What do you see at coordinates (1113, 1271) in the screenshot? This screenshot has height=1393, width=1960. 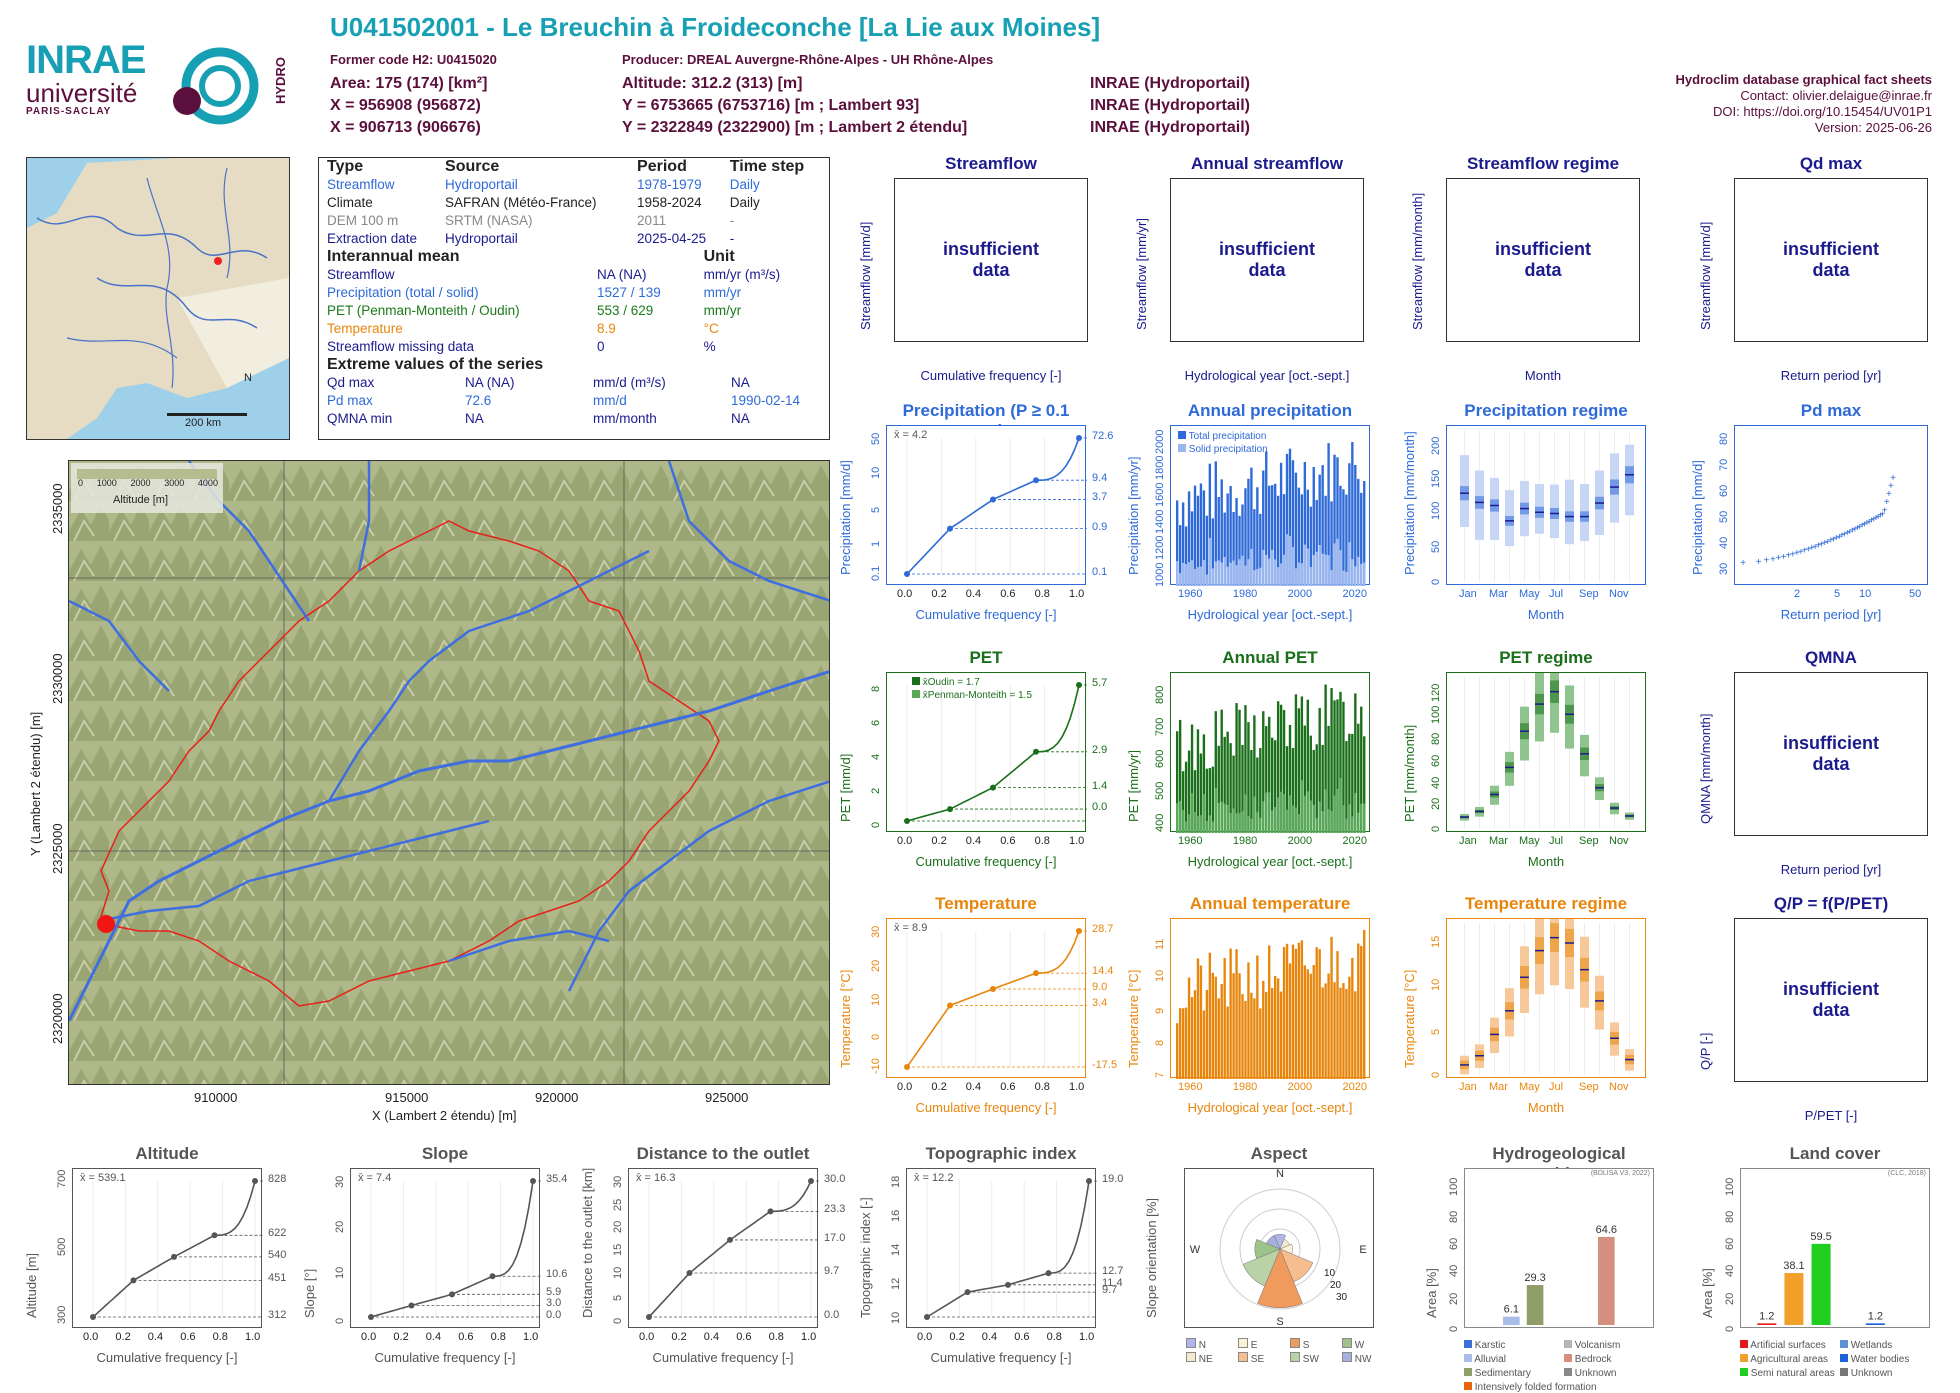 I see `topo-quantile-label: 12.7` at bounding box center [1113, 1271].